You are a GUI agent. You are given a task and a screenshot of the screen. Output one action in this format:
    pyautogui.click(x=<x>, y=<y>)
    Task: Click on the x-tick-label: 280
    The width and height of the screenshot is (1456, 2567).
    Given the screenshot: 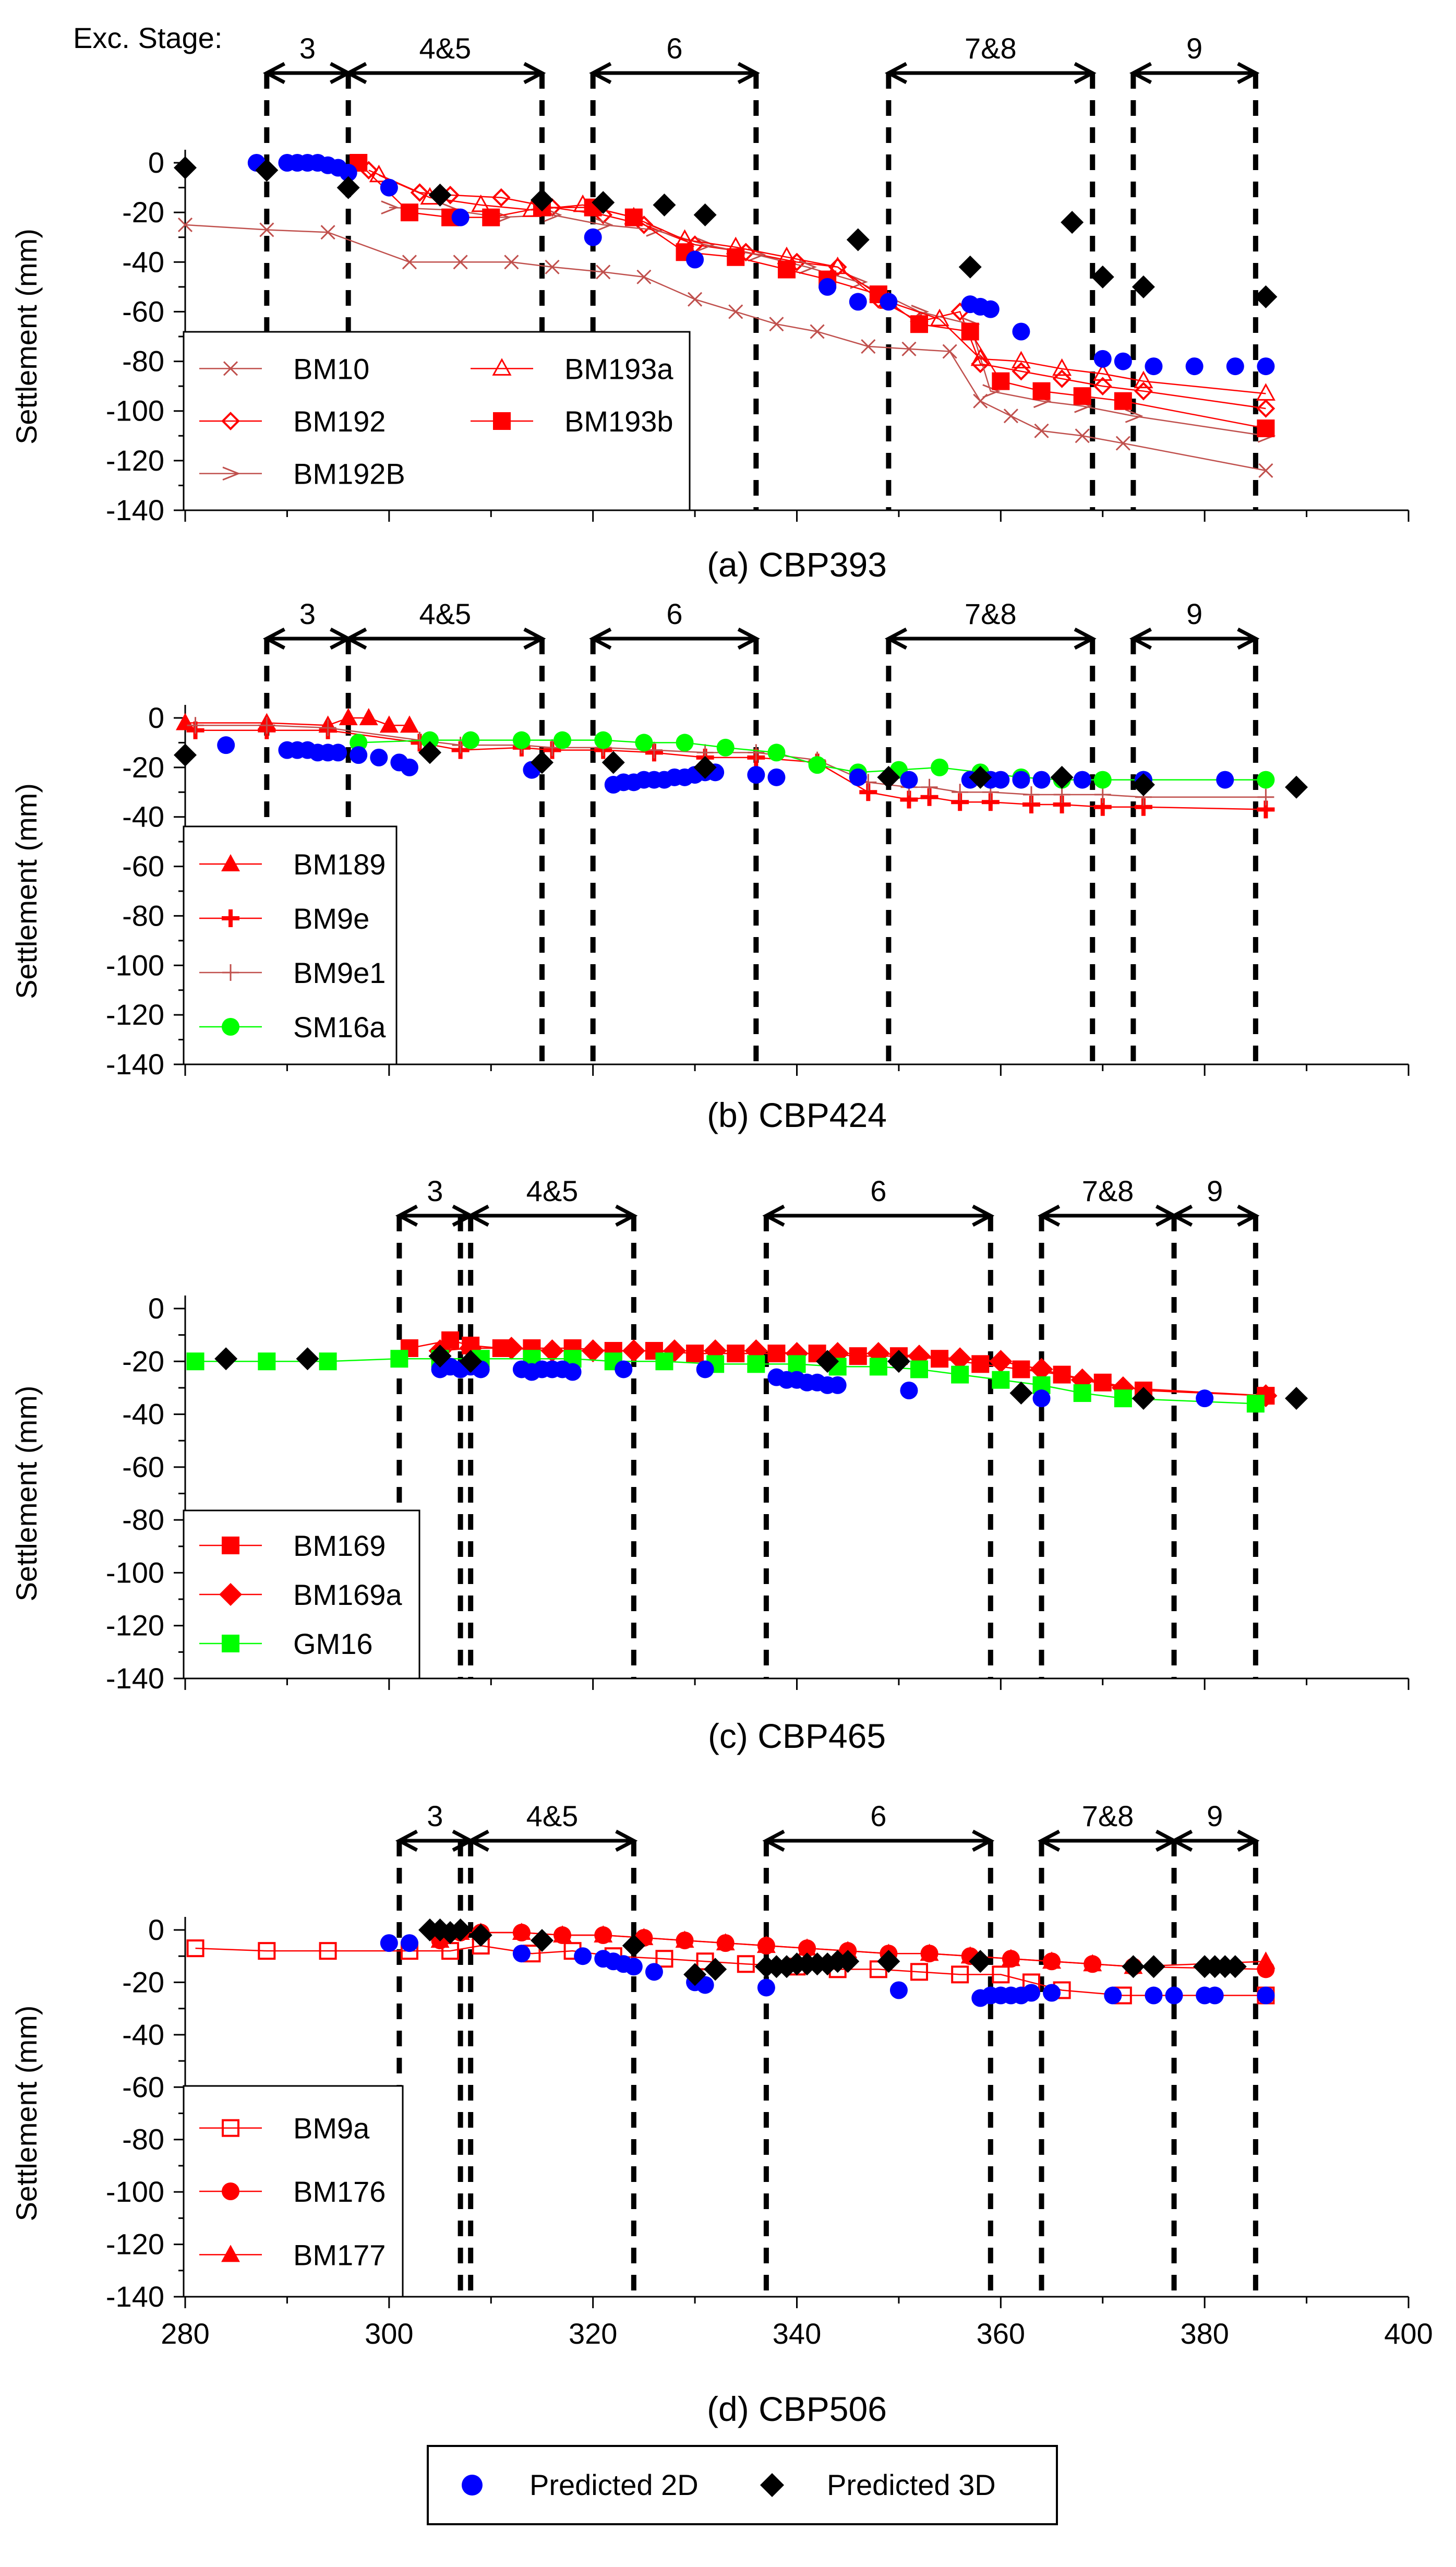 What is the action you would take?
    pyautogui.click(x=185, y=2333)
    